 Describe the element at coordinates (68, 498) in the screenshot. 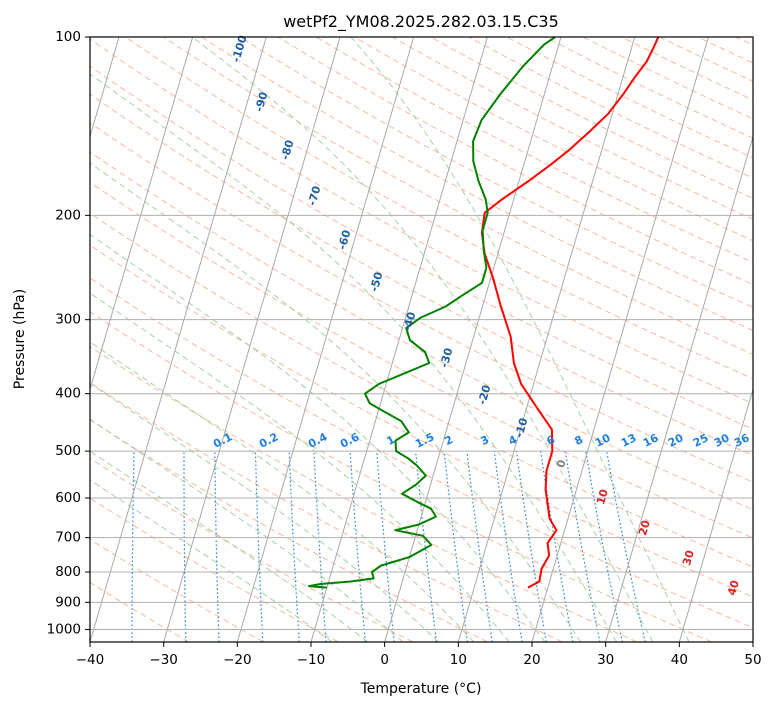

I see `y-tick-label: 600` at that location.